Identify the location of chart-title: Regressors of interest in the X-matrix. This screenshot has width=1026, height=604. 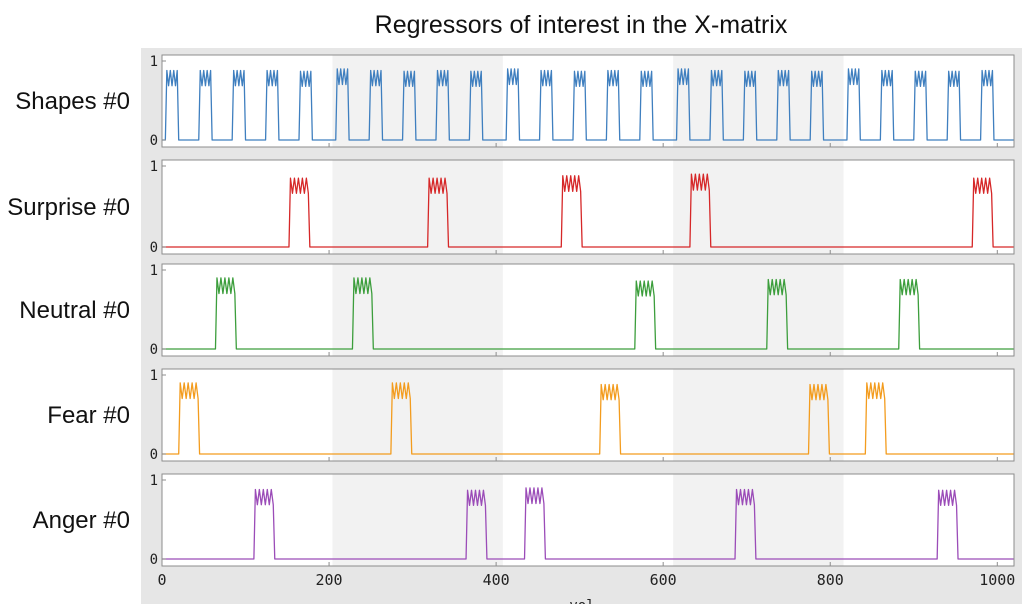
(581, 25).